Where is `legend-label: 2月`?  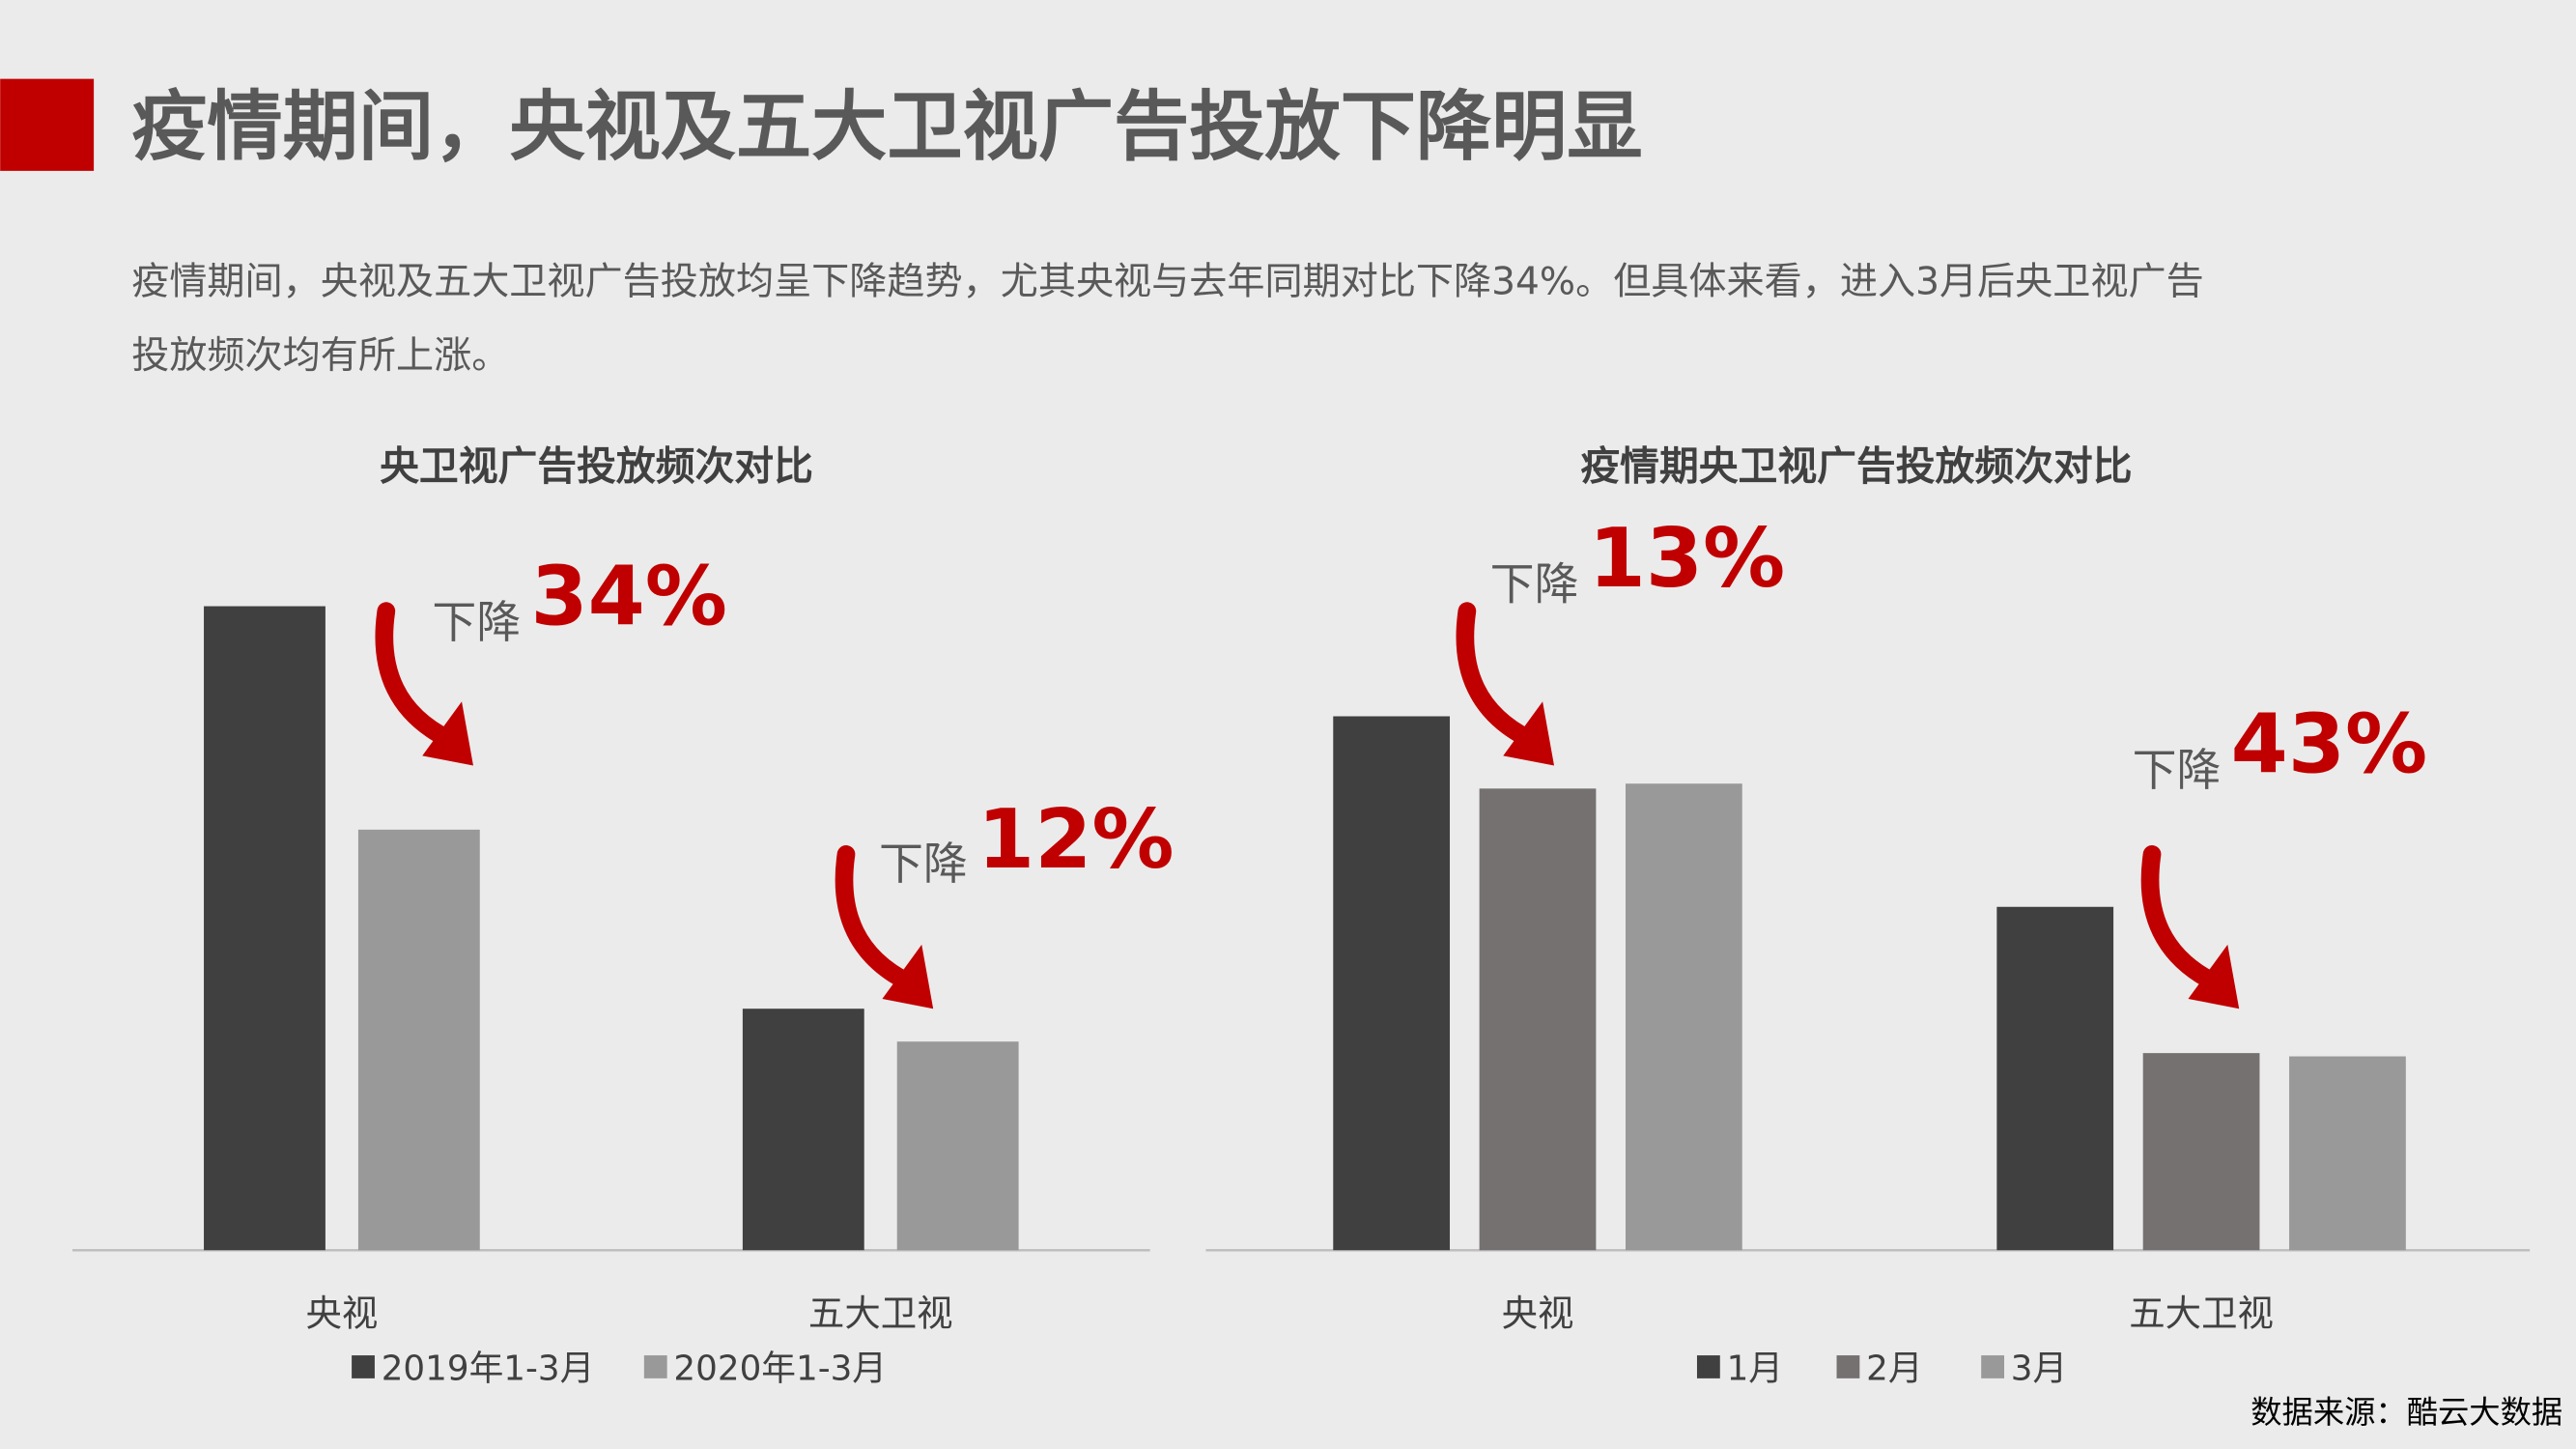
legend-label: 2月 is located at coordinates (1894, 1369).